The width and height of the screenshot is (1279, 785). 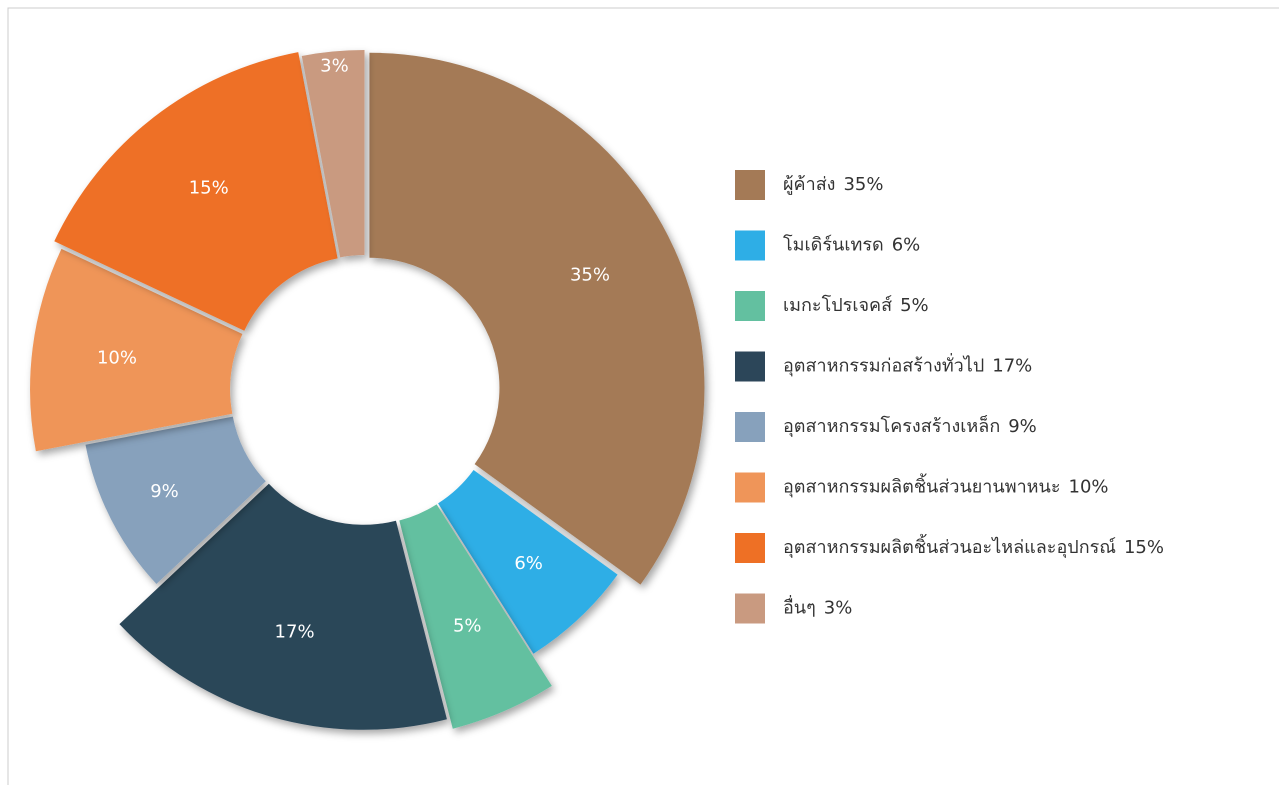 I want to click on legend-label: เมกะโปรเจคส์ 5%, so click(x=856, y=305).